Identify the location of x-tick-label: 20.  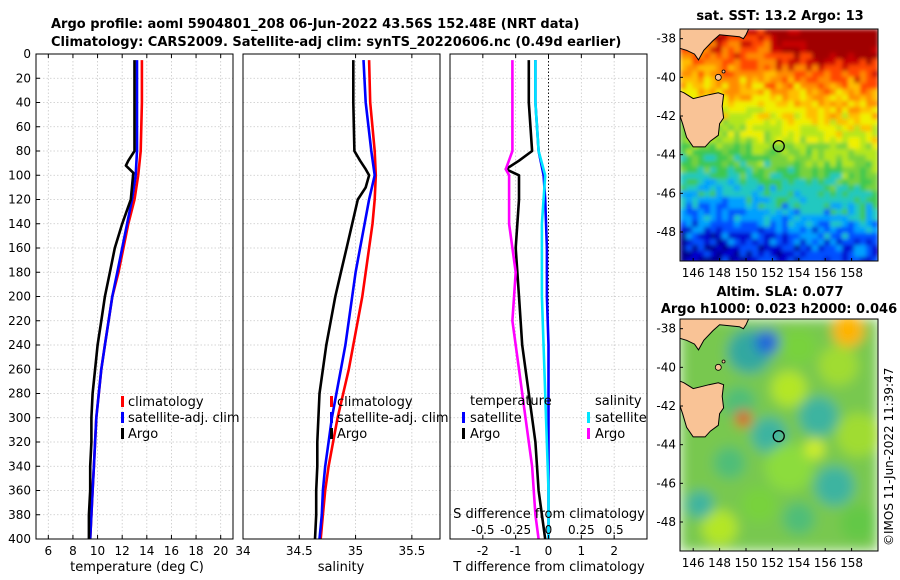
(220, 551).